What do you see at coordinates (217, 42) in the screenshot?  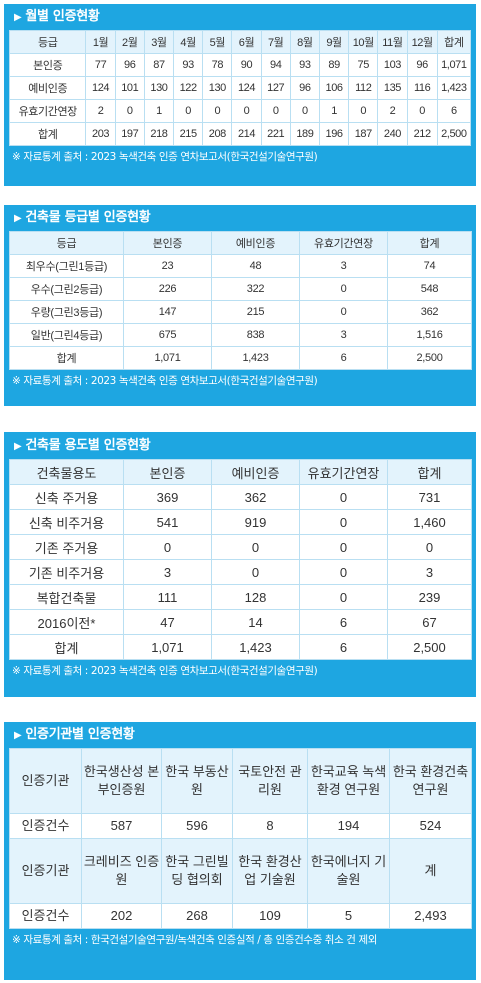 I see `header-cell: 5월` at bounding box center [217, 42].